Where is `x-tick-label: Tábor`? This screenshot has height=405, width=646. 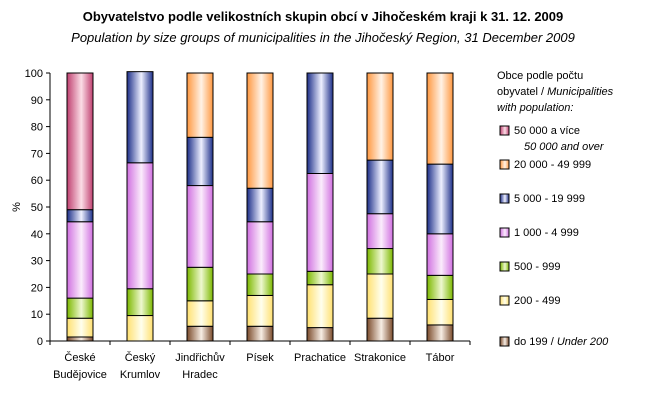 x-tick-label: Tábor is located at coordinates (440, 358).